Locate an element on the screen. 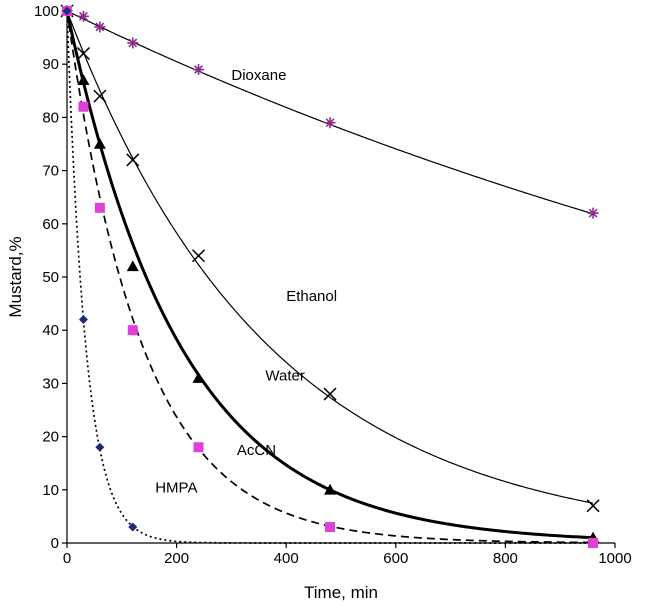 The width and height of the screenshot is (657, 606). y-tick-label: 10 is located at coordinates (50, 490).